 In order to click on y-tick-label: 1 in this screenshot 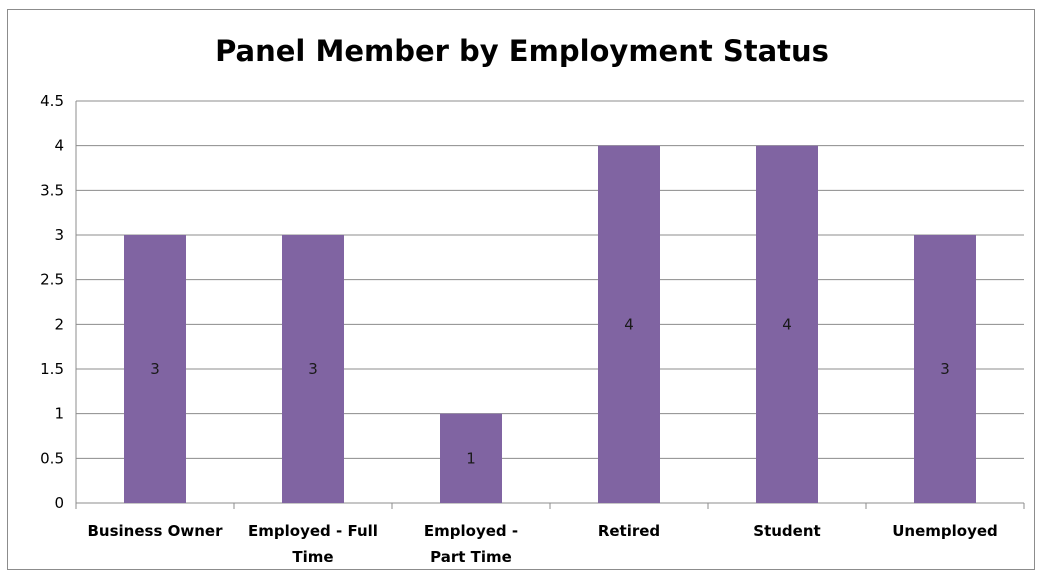, I will do `click(59, 414)`.